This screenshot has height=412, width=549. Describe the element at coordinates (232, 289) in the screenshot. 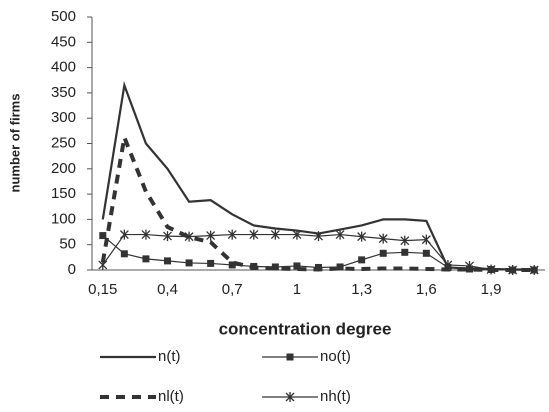

I see `x-tick-label: 0,7` at that location.